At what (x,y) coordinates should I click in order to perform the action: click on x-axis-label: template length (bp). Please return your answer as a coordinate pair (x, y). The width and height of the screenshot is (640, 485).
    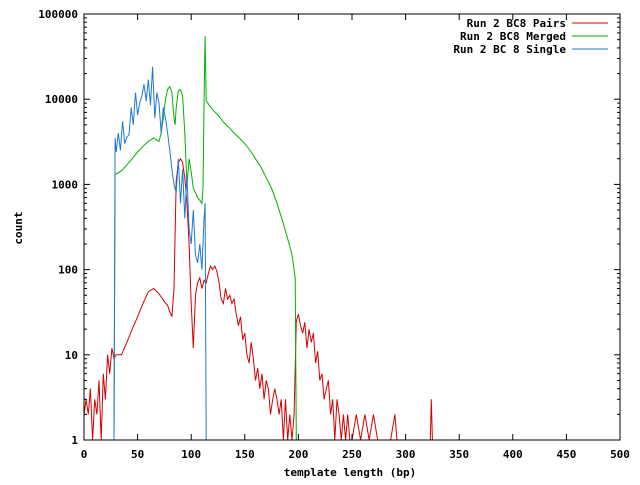
    Looking at the image, I should click on (350, 472).